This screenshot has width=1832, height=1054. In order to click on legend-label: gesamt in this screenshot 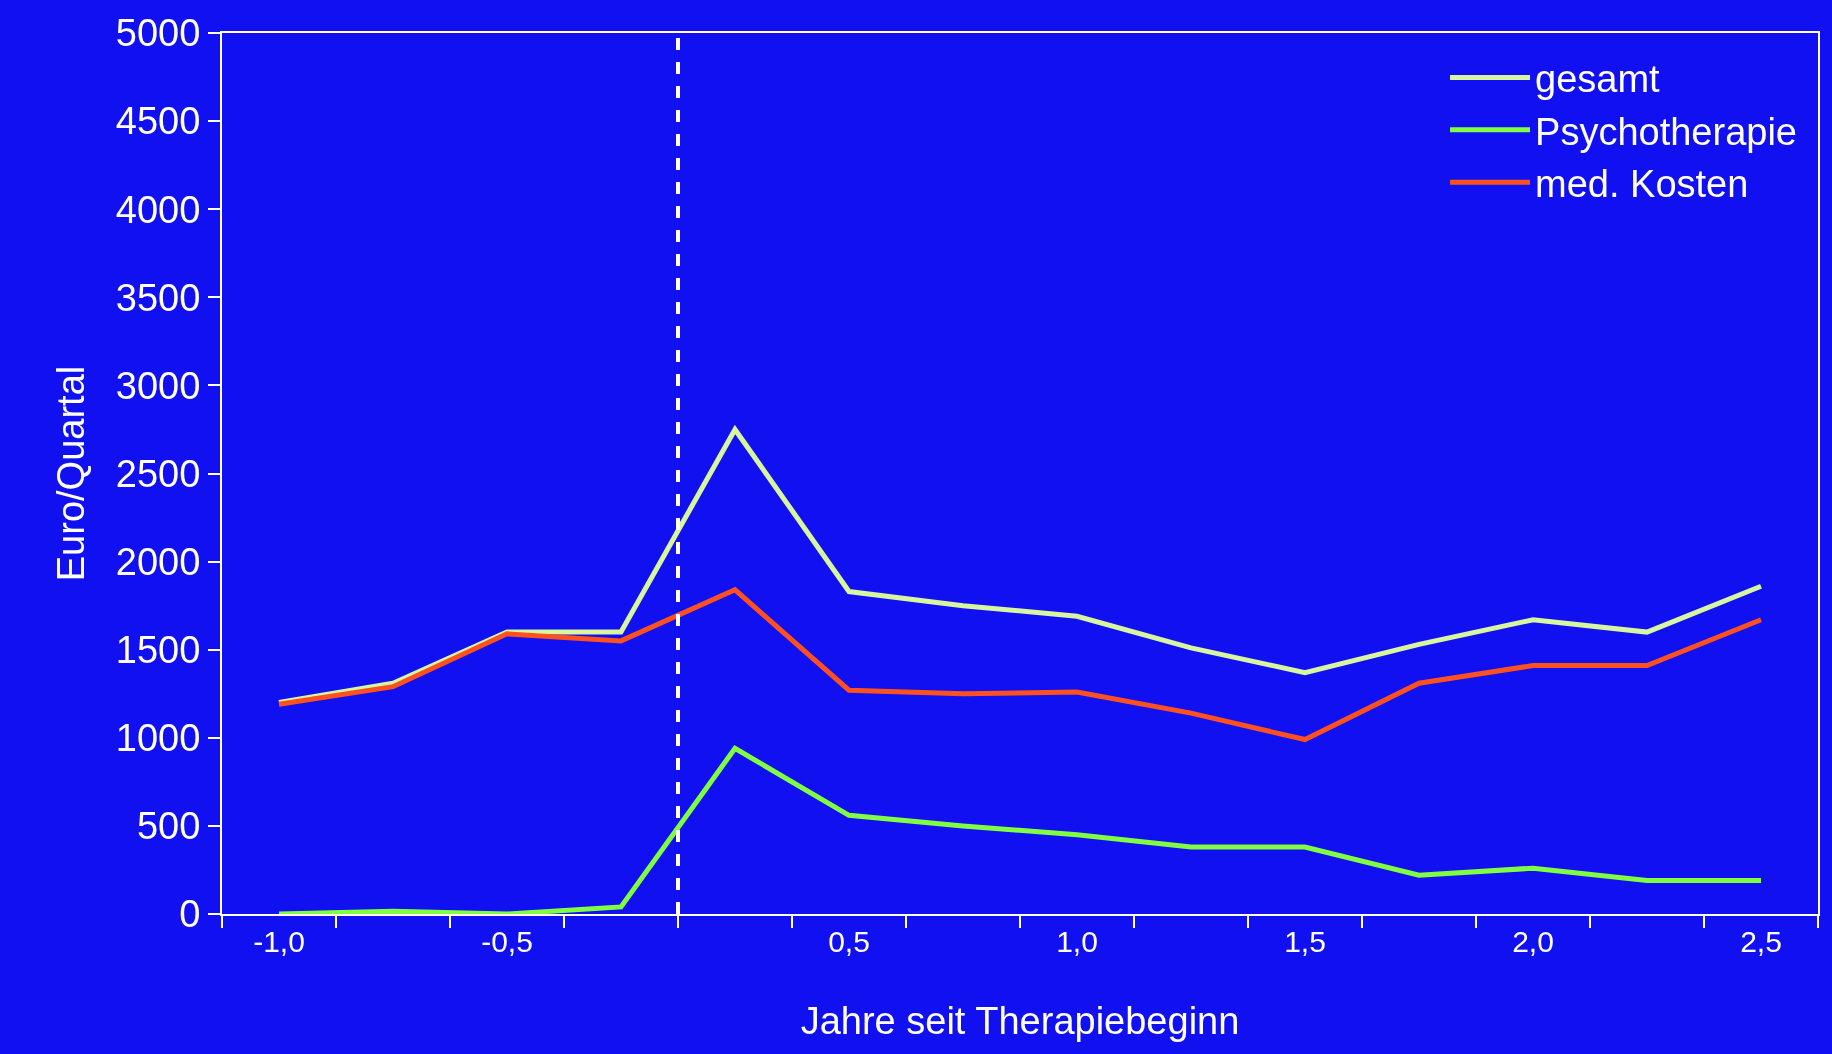, I will do `click(1598, 79)`.